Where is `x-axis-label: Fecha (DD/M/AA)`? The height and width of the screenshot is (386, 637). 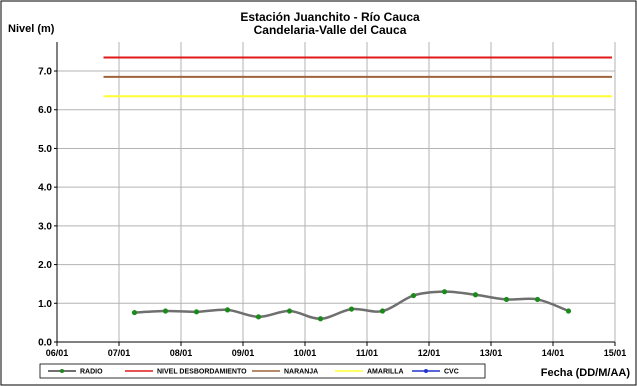
x-axis-label: Fecha (DD/M/AA) is located at coordinates (586, 373).